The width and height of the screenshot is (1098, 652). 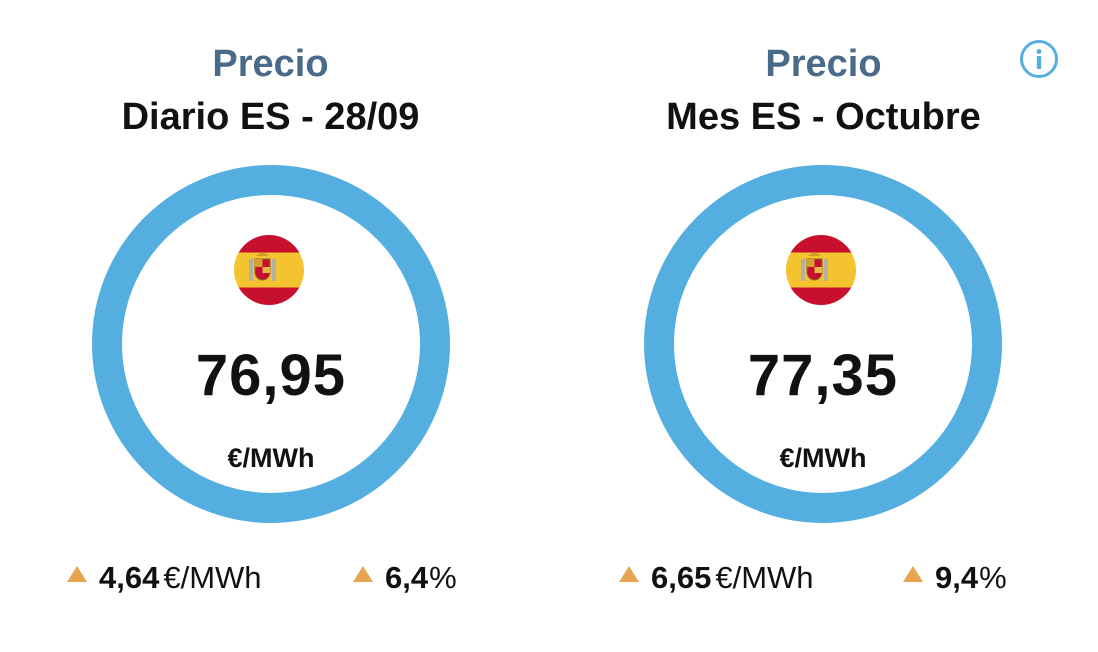 I want to click on card-subtitle: Diario ES - 28/09, so click(x=270, y=117).